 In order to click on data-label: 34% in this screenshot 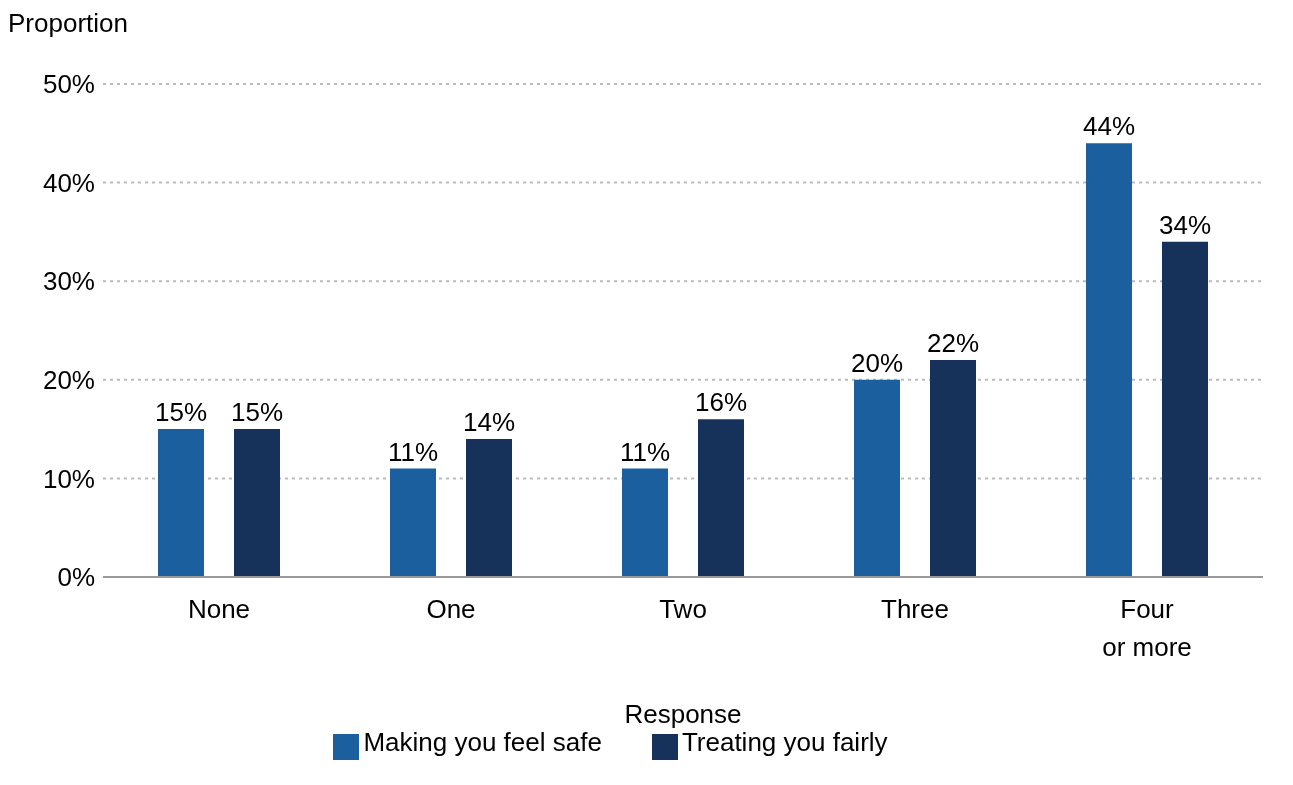, I will do `click(1185, 224)`.